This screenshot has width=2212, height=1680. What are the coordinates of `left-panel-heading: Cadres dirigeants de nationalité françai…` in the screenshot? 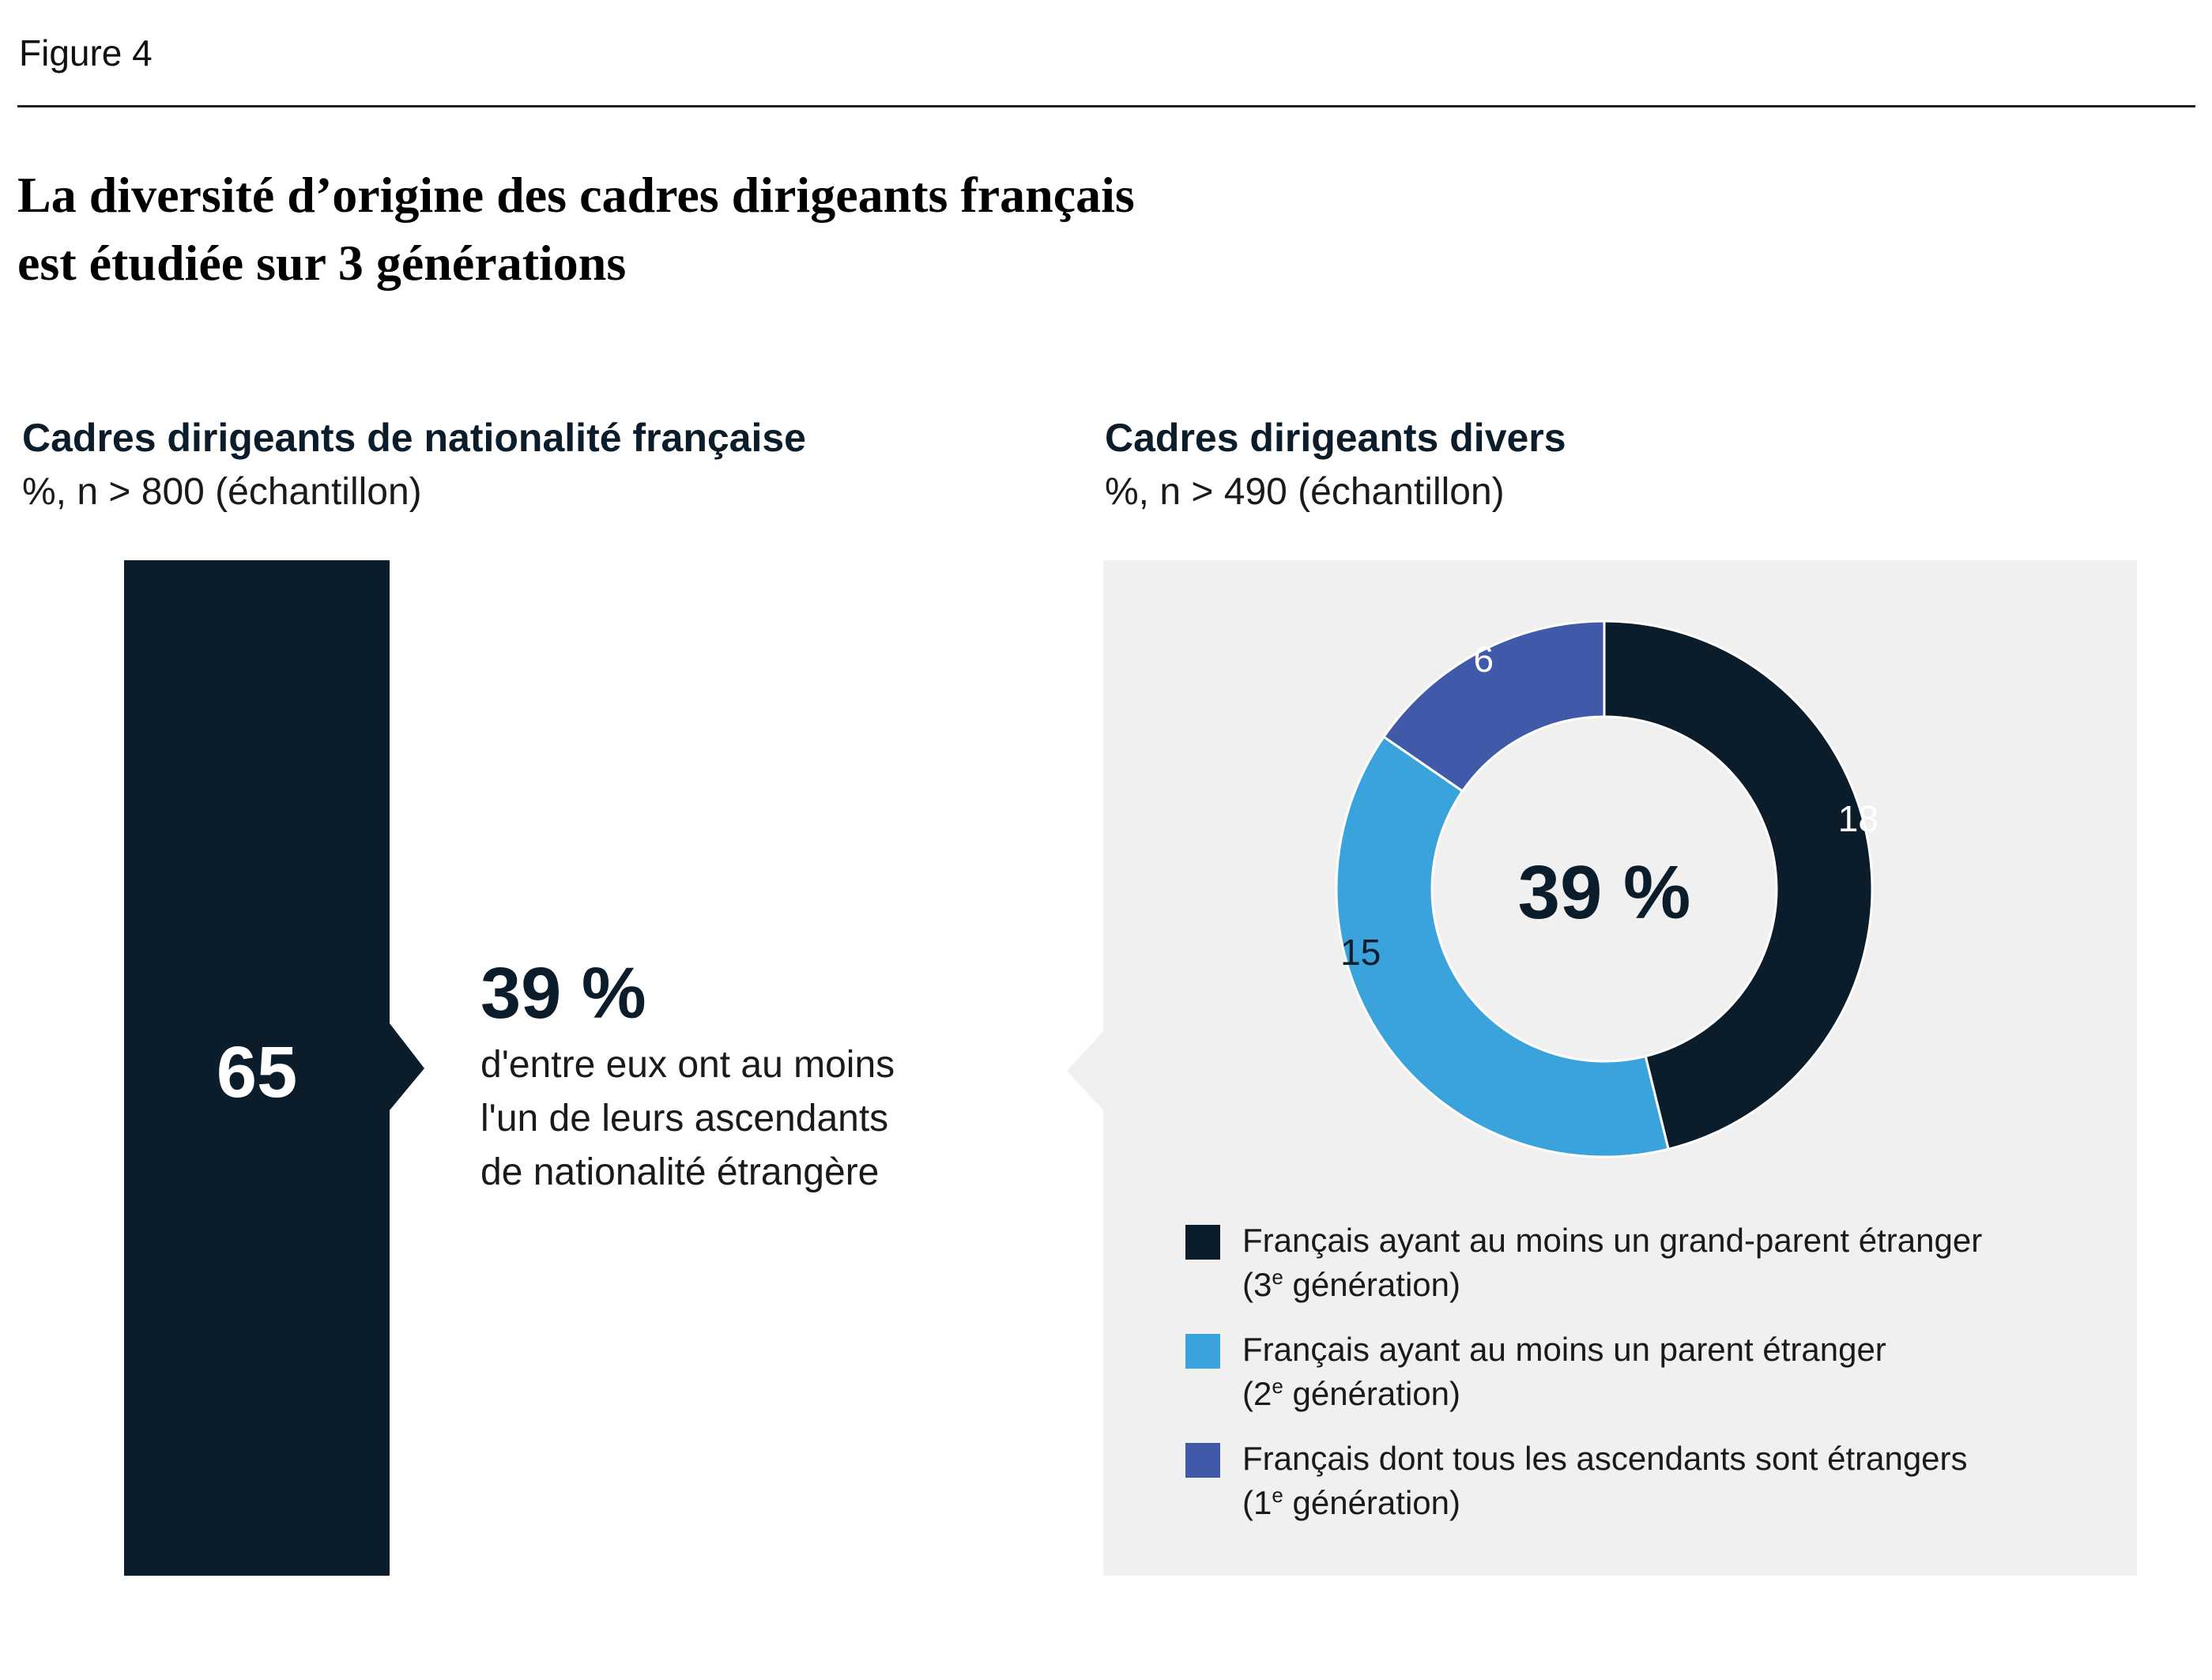 It's located at (414, 438).